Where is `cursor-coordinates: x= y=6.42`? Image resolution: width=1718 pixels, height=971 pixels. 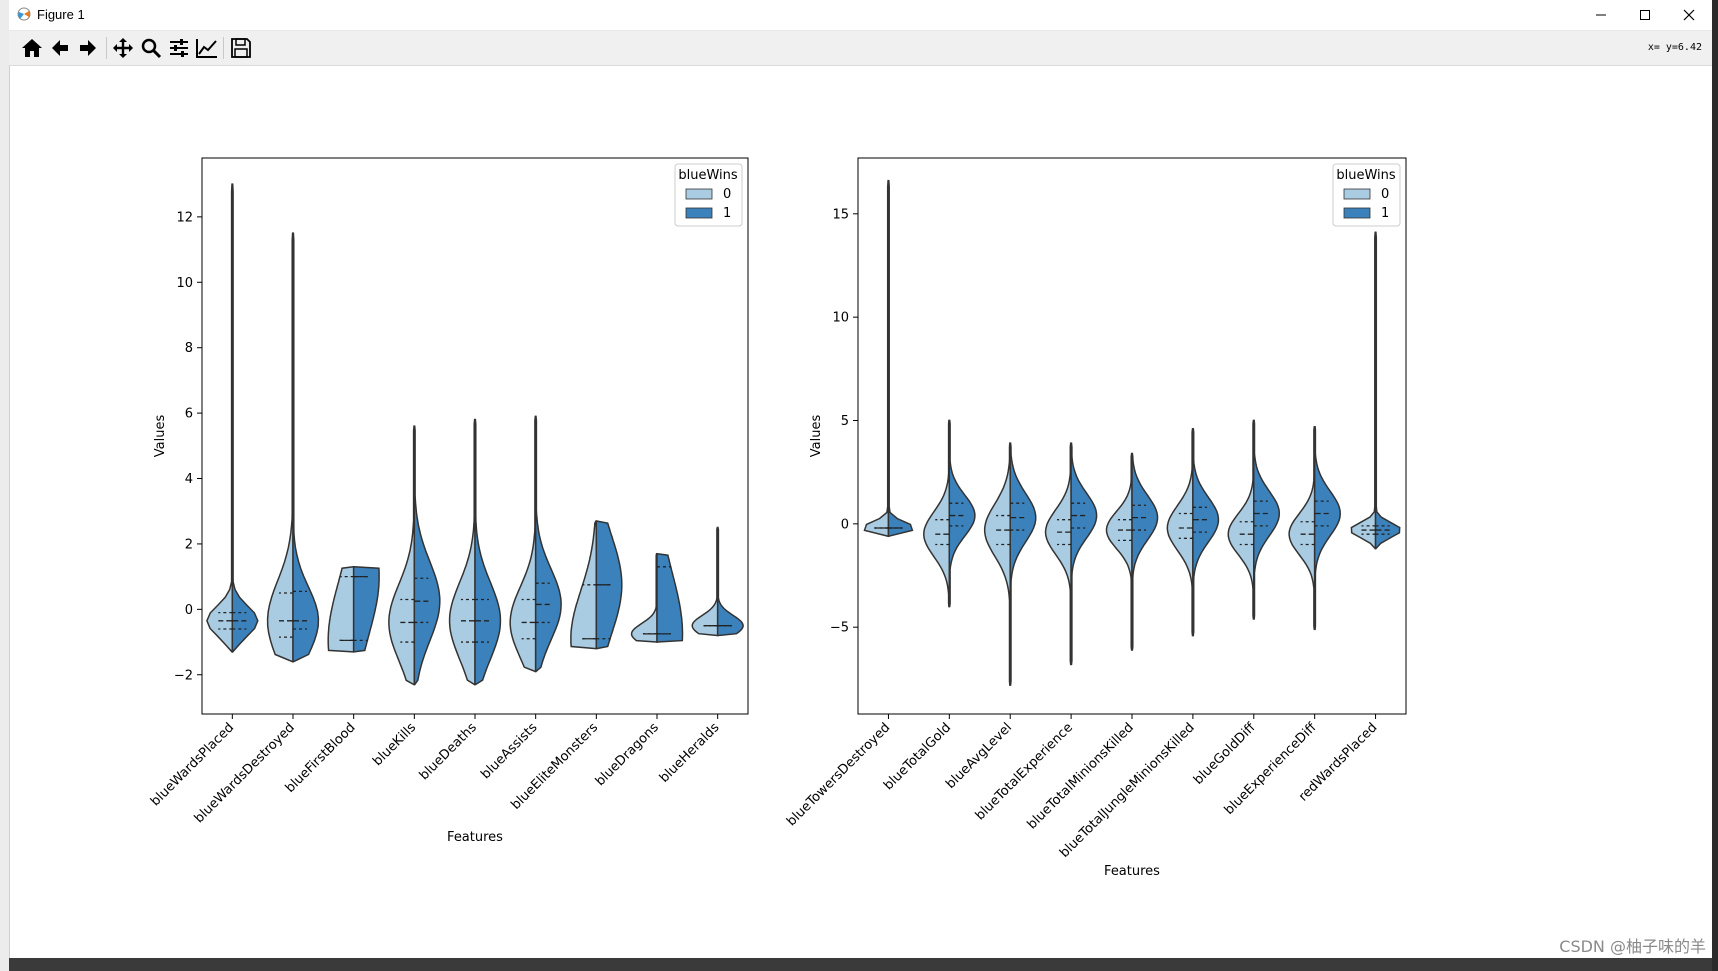
cursor-coordinates: x= y=6.42 is located at coordinates (1674, 47).